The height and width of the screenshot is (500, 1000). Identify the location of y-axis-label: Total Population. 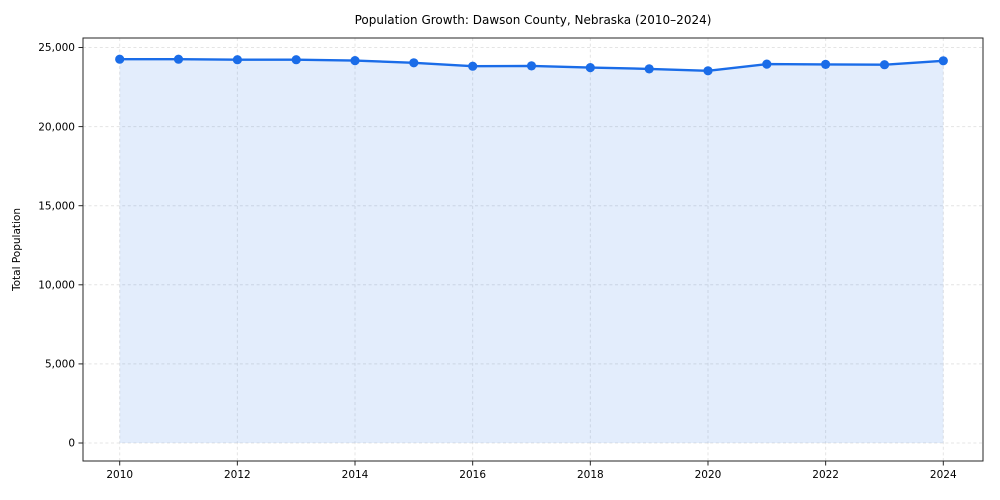
(17, 250).